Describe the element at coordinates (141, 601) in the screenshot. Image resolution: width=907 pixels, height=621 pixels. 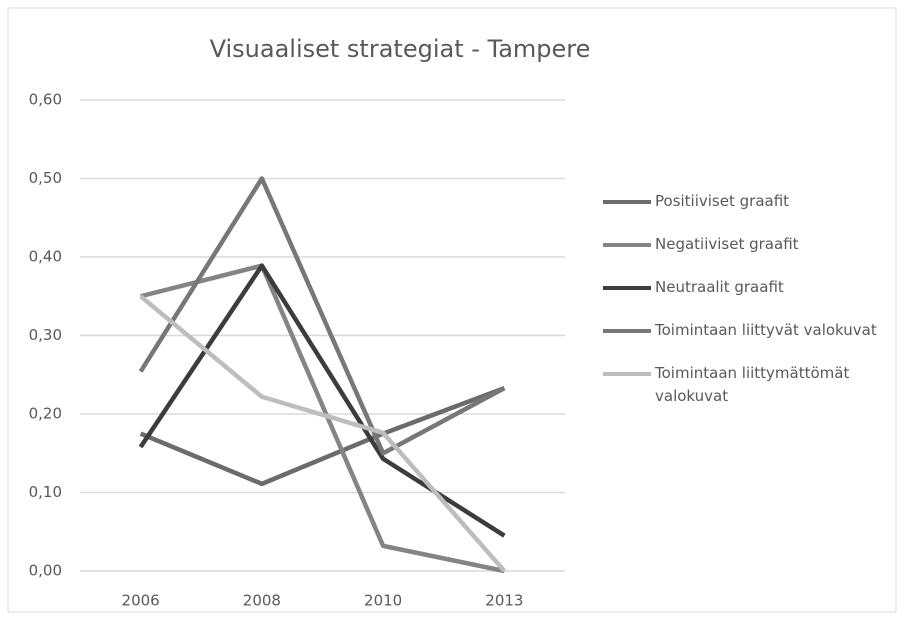
I see `x-tick-label: 2006` at that location.